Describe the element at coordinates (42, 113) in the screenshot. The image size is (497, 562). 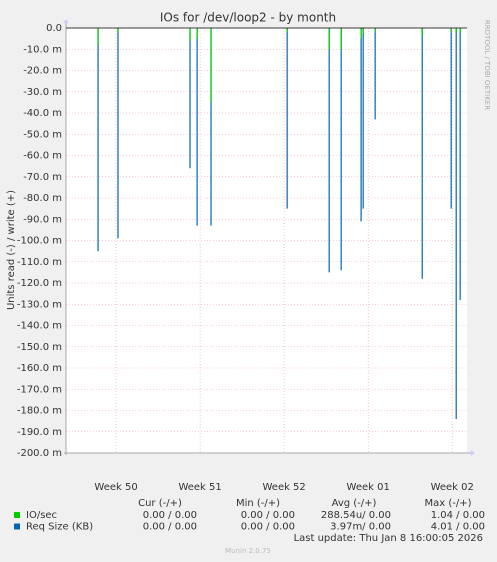
I see `y-tick-label: -40.0 m` at that location.